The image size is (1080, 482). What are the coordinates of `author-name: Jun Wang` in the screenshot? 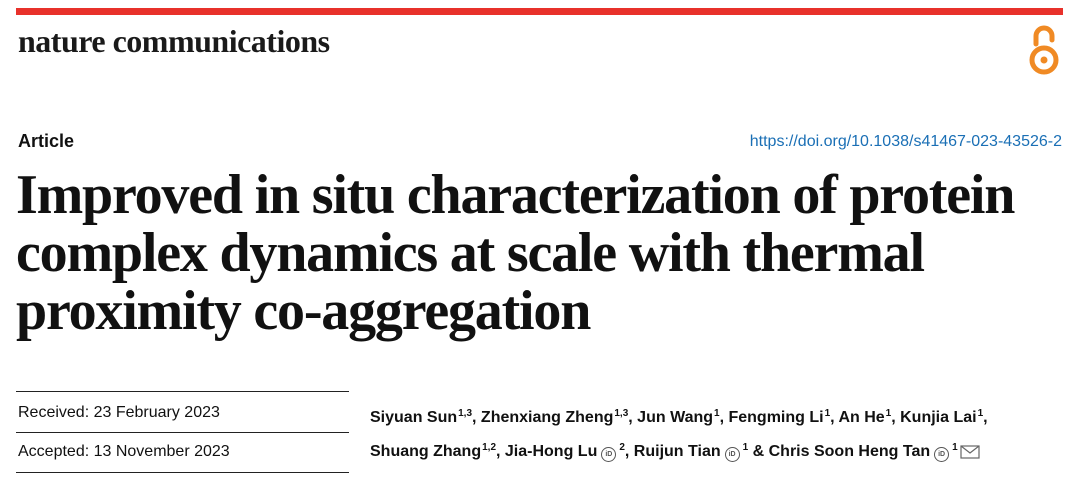 It's located at (675, 417).